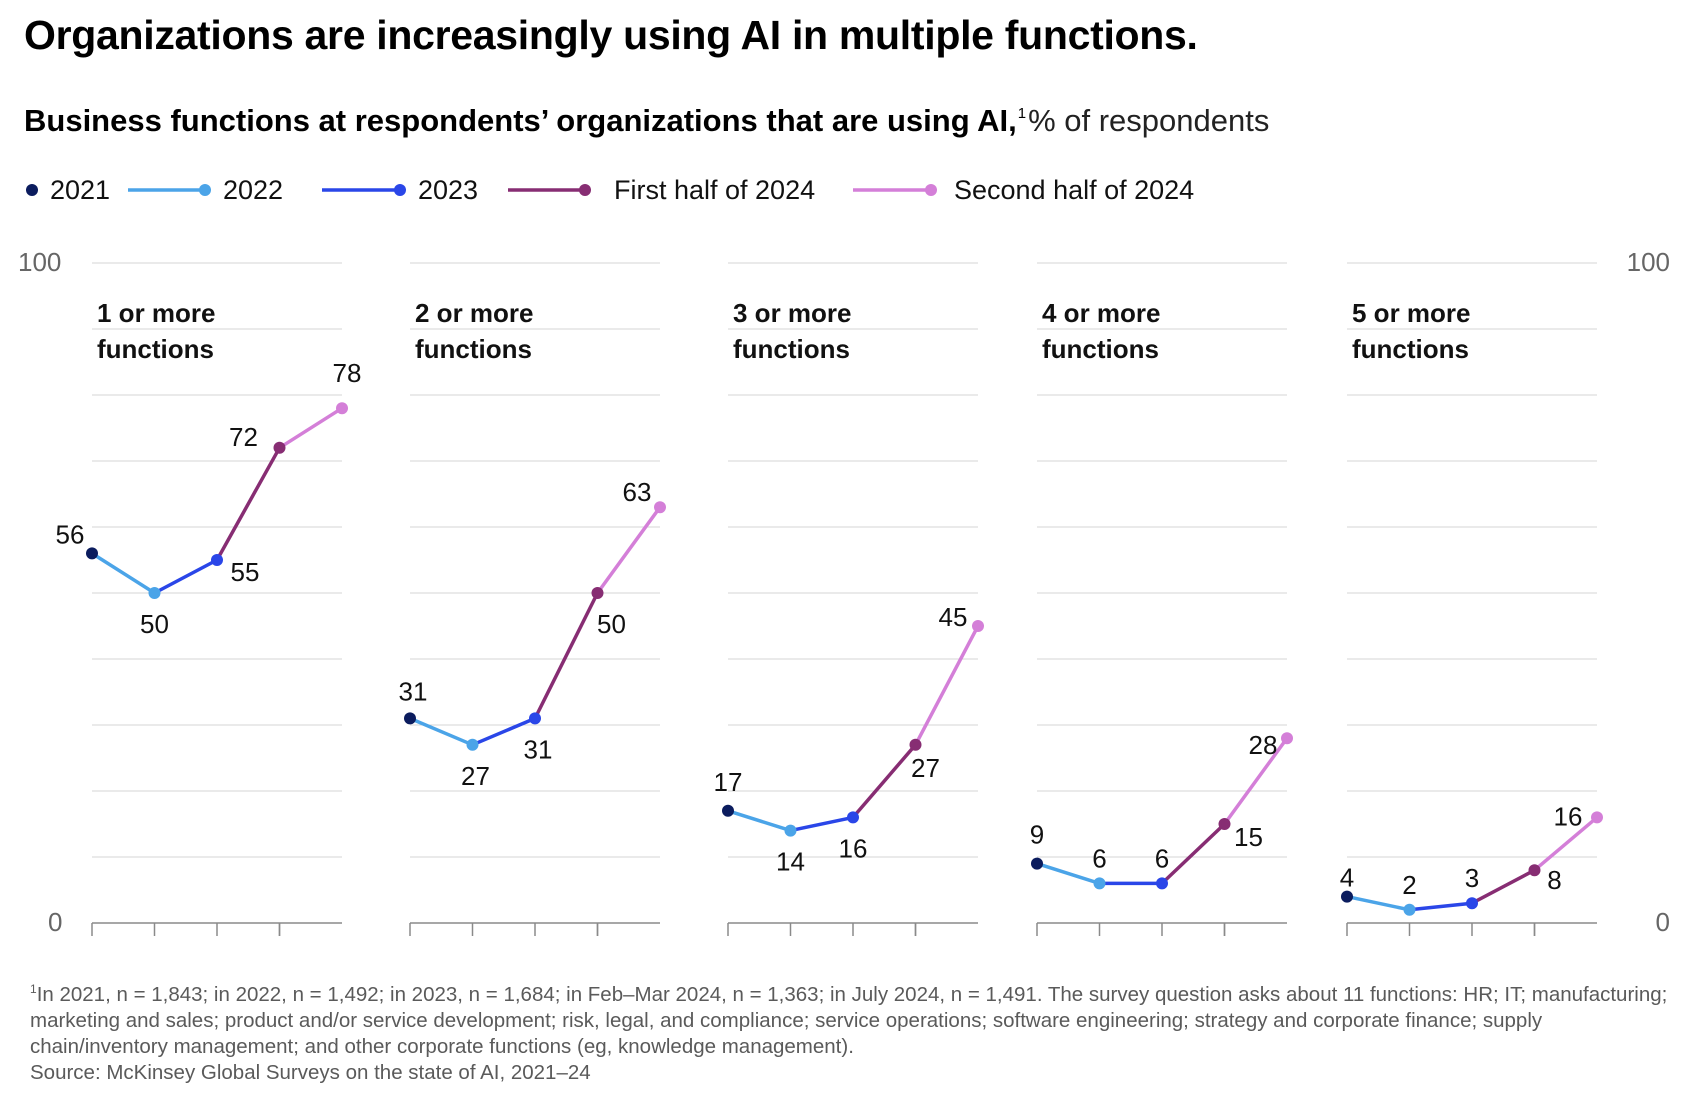  I want to click on data-label: 3, so click(1472, 878).